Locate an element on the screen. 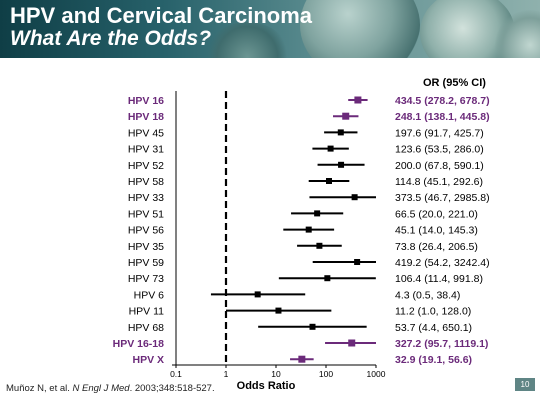 The width and height of the screenshot is (540, 405). ci-value: 66.5 (20.0, 221.0) is located at coordinates (436, 214).